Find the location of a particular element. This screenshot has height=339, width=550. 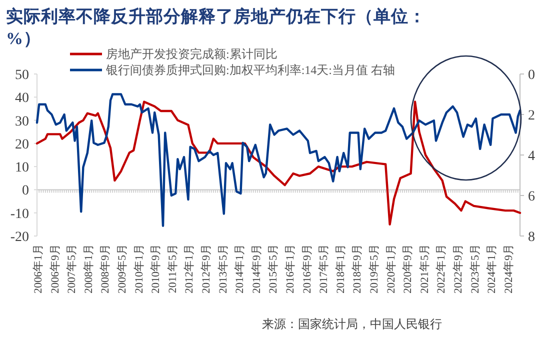

x-tick-label: 2021年5月 is located at coordinates (424, 269).